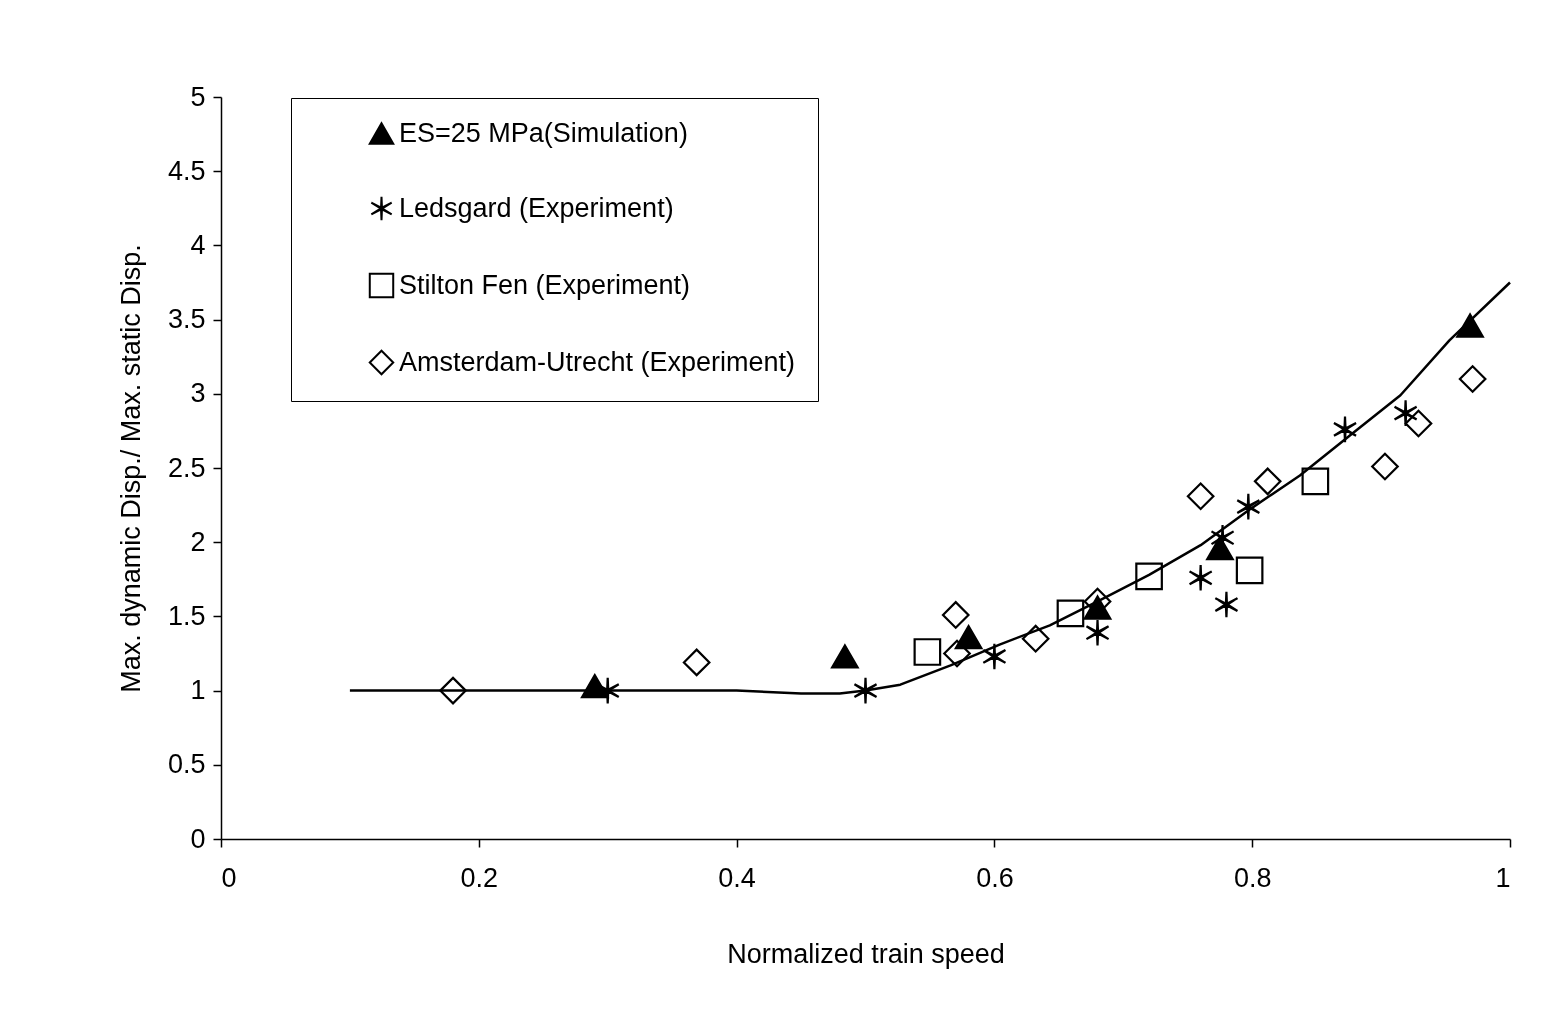  Describe the element at coordinates (1503, 877) in the screenshot. I see `x-tick-label: 1` at that location.